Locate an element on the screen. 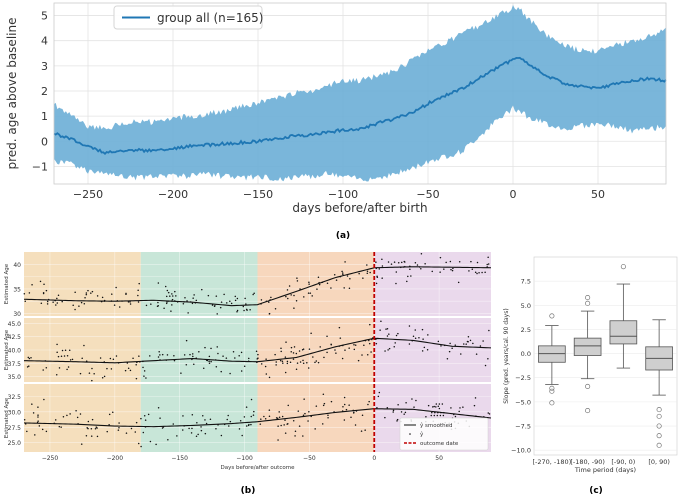 This screenshot has height=503, width=685. x-tick-label: −250 is located at coordinates (50, 458).